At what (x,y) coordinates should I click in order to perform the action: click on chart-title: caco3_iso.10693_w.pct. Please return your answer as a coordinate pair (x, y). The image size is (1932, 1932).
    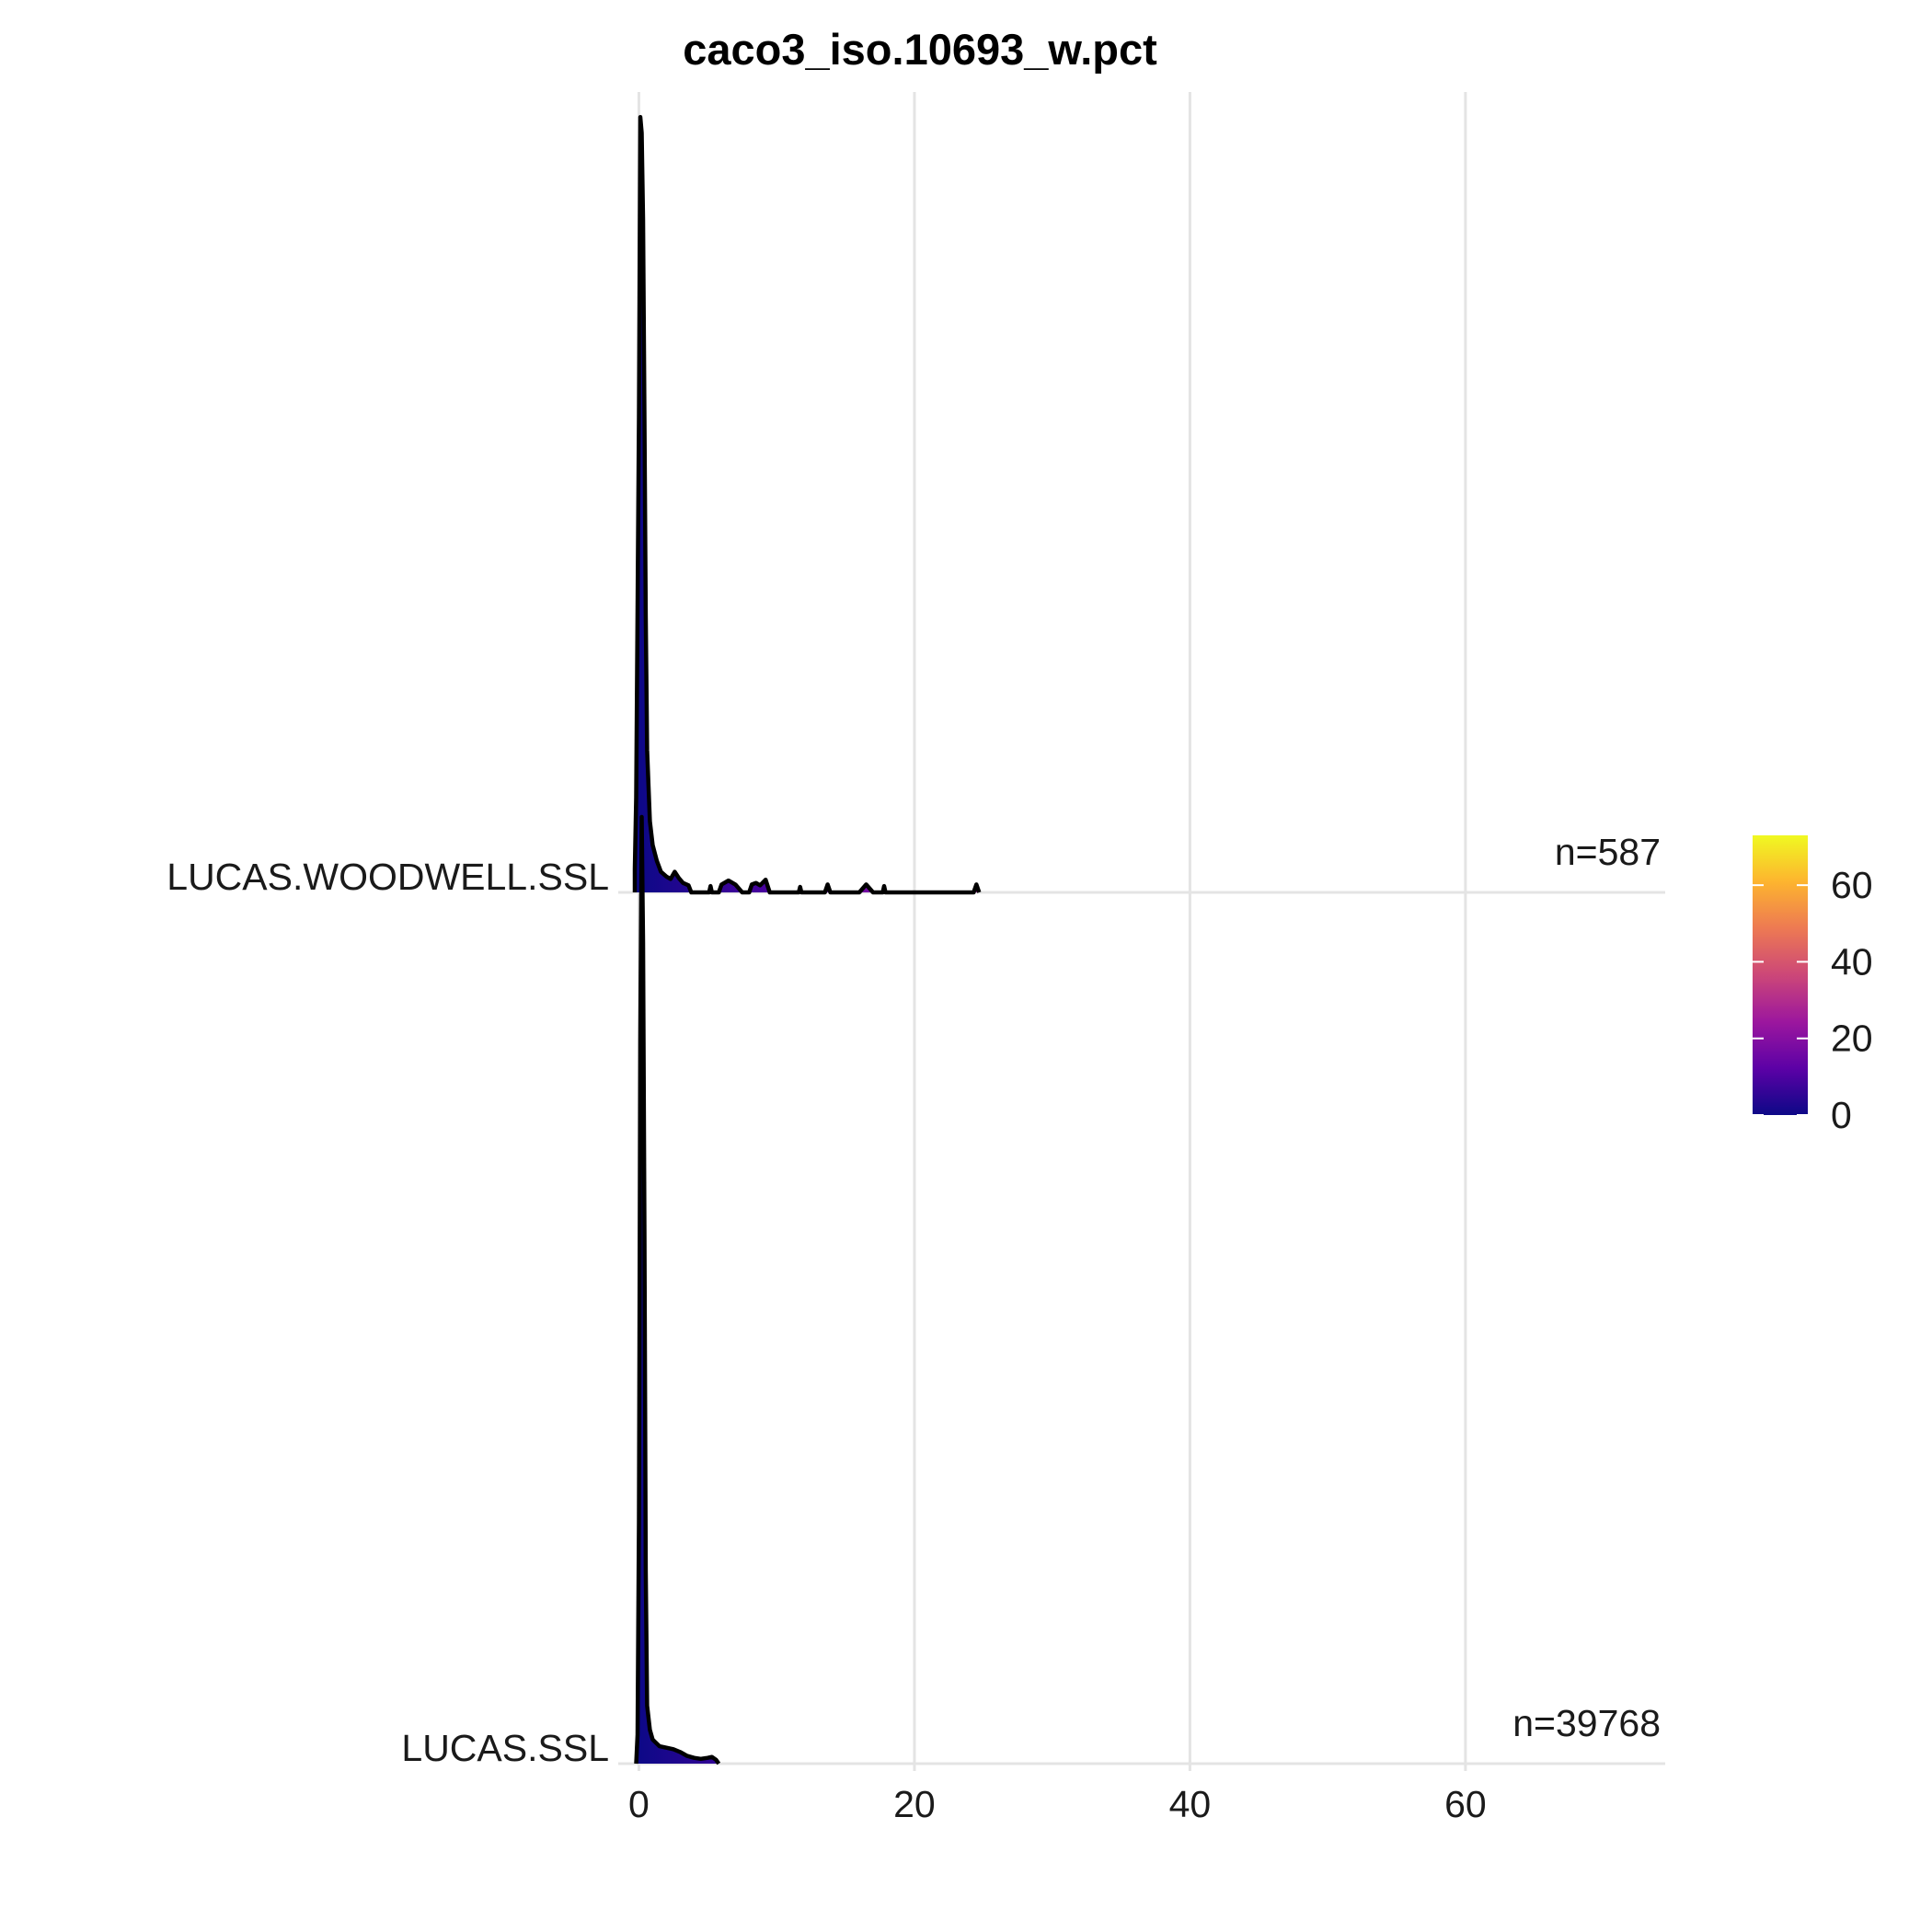
    Looking at the image, I should click on (920, 49).